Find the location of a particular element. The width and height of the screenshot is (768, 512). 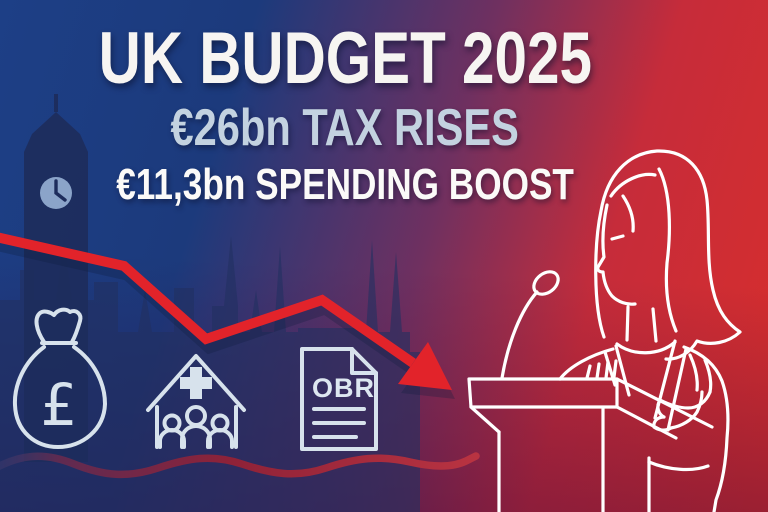

medical-cross-icon is located at coordinates (196, 383).